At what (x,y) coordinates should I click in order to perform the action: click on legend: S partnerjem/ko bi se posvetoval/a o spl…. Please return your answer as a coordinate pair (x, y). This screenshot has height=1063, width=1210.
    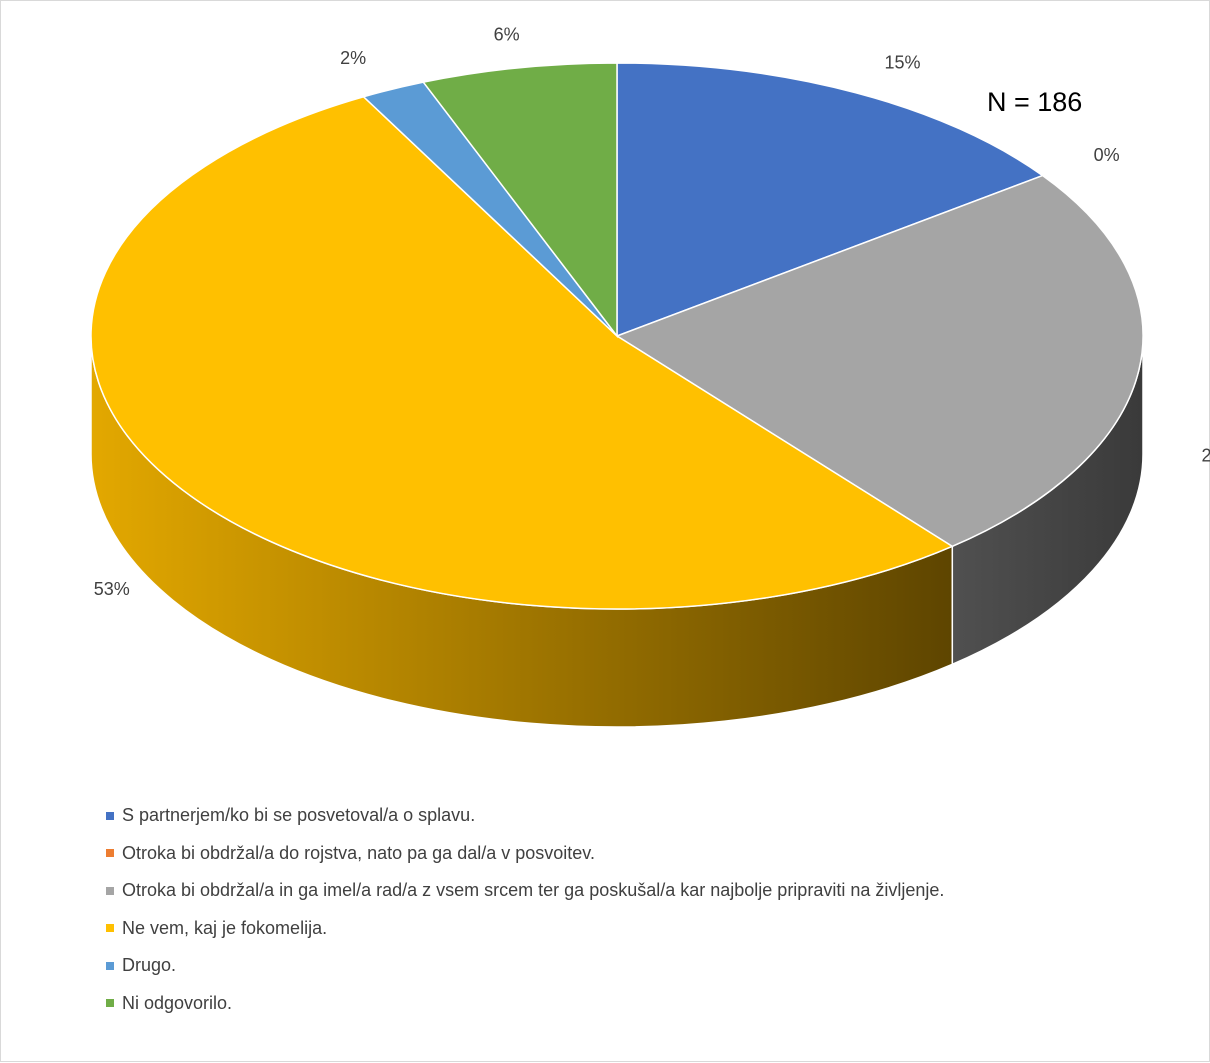
    Looking at the image, I should click on (525, 909).